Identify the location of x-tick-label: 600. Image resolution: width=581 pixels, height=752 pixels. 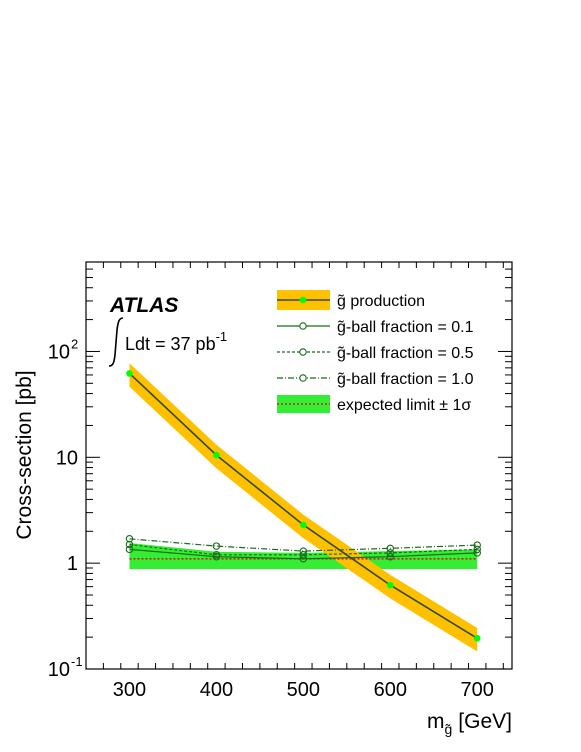
(390, 690).